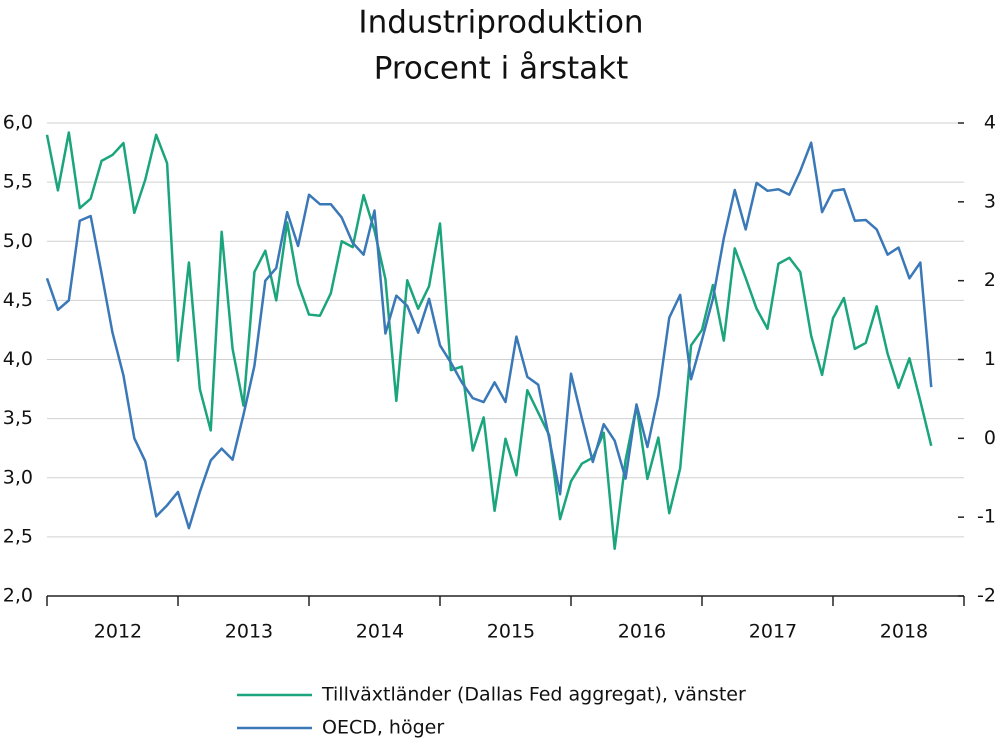  I want to click on y2-tick-label: 0, so click(990, 438).